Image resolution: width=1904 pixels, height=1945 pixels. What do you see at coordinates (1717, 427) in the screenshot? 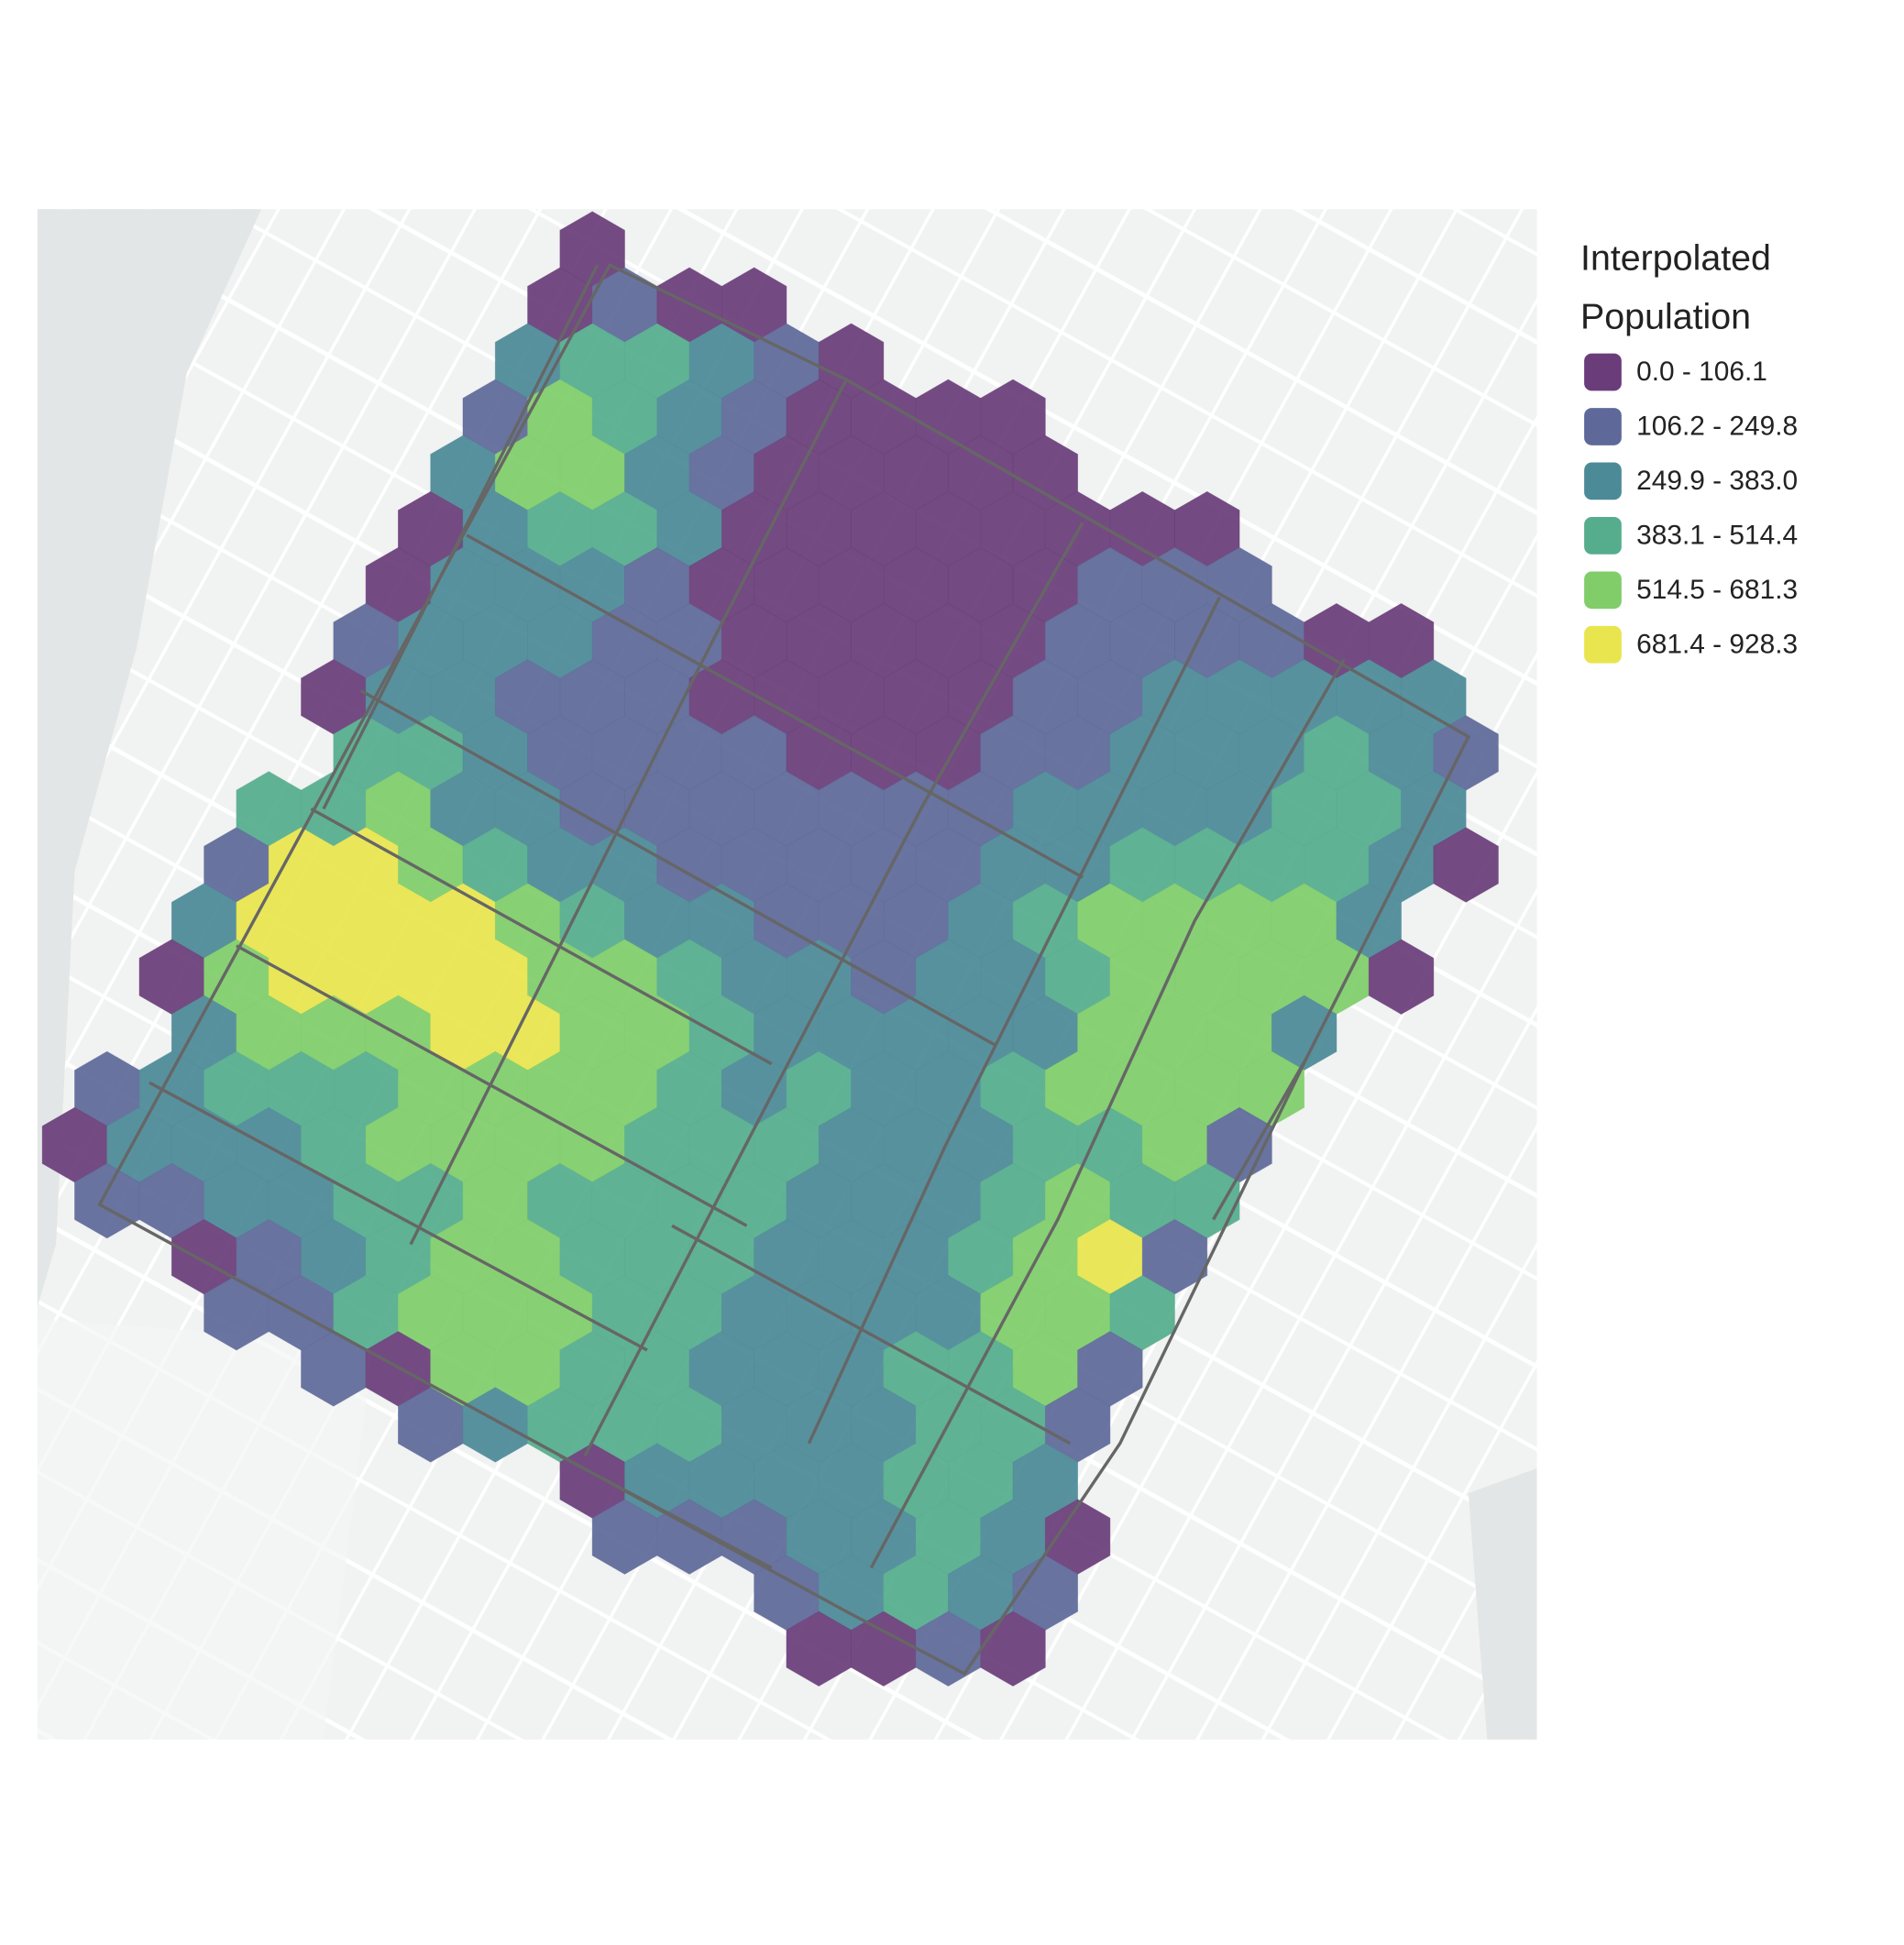
I see `legend-label: 106.2 - 249.8` at bounding box center [1717, 427].